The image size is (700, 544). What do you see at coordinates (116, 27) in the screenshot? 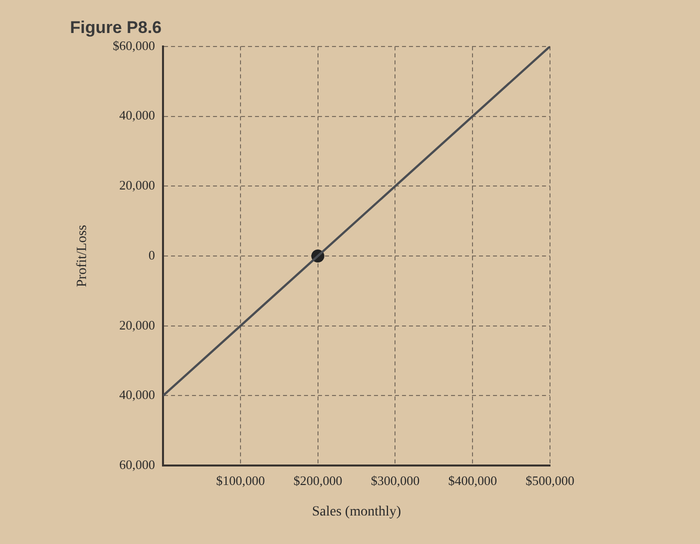
I see `chart-title: Figure P8.6` at bounding box center [116, 27].